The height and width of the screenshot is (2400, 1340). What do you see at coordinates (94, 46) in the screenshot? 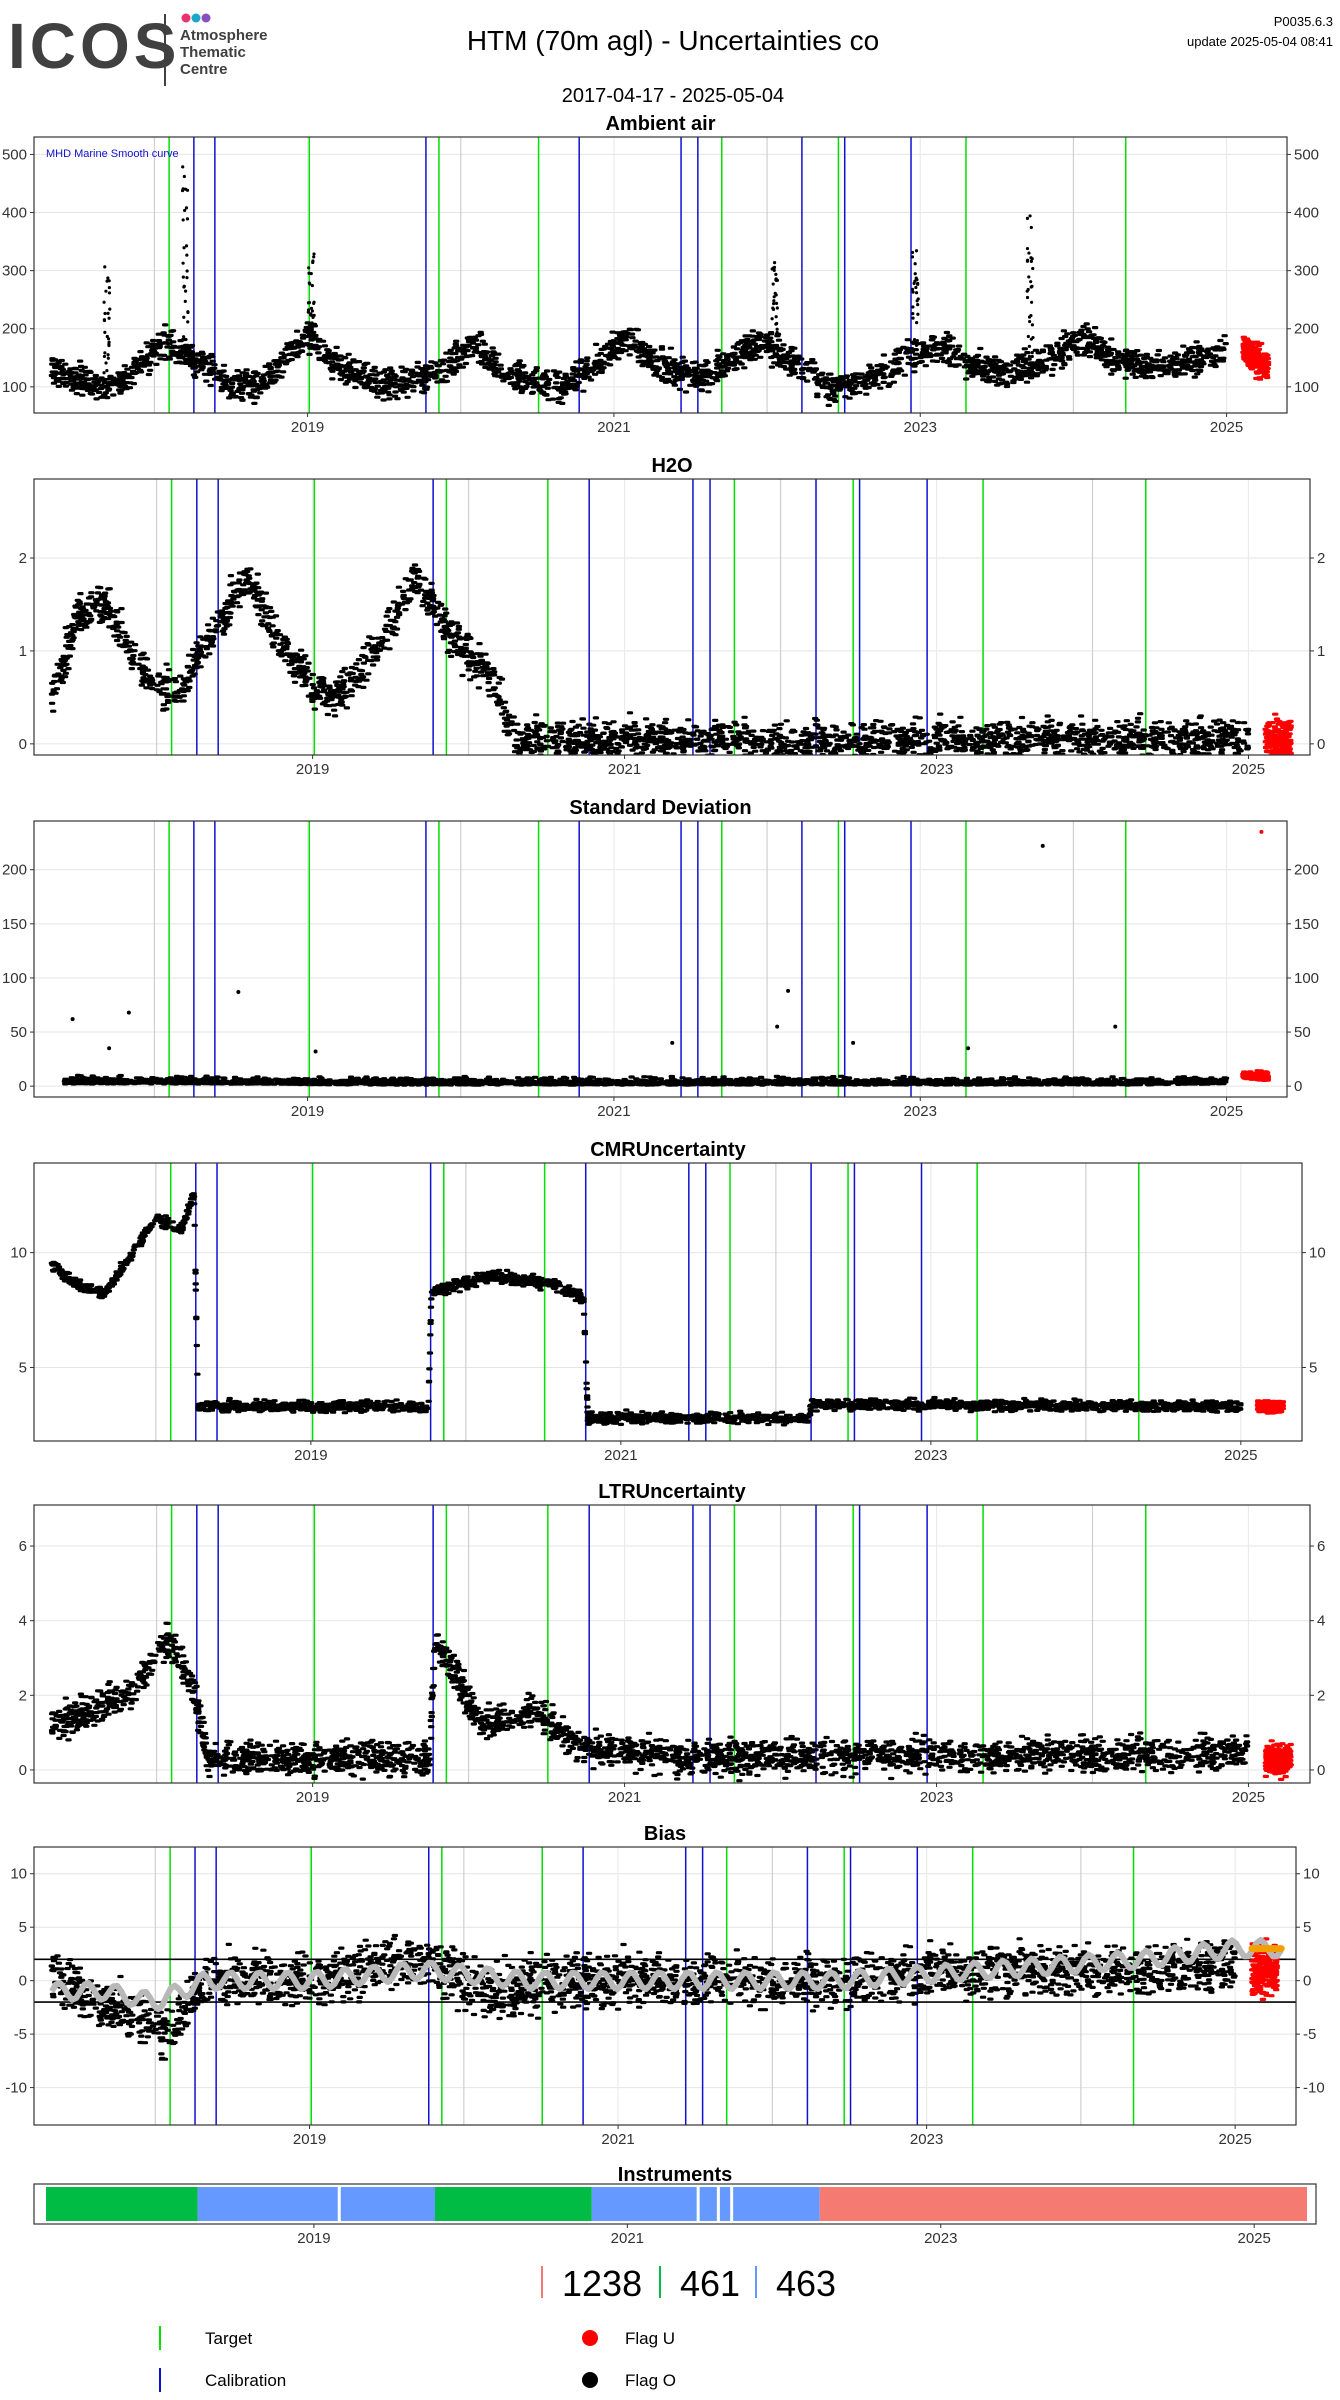
I see `icos-logo-text: ICOS` at bounding box center [94, 46].